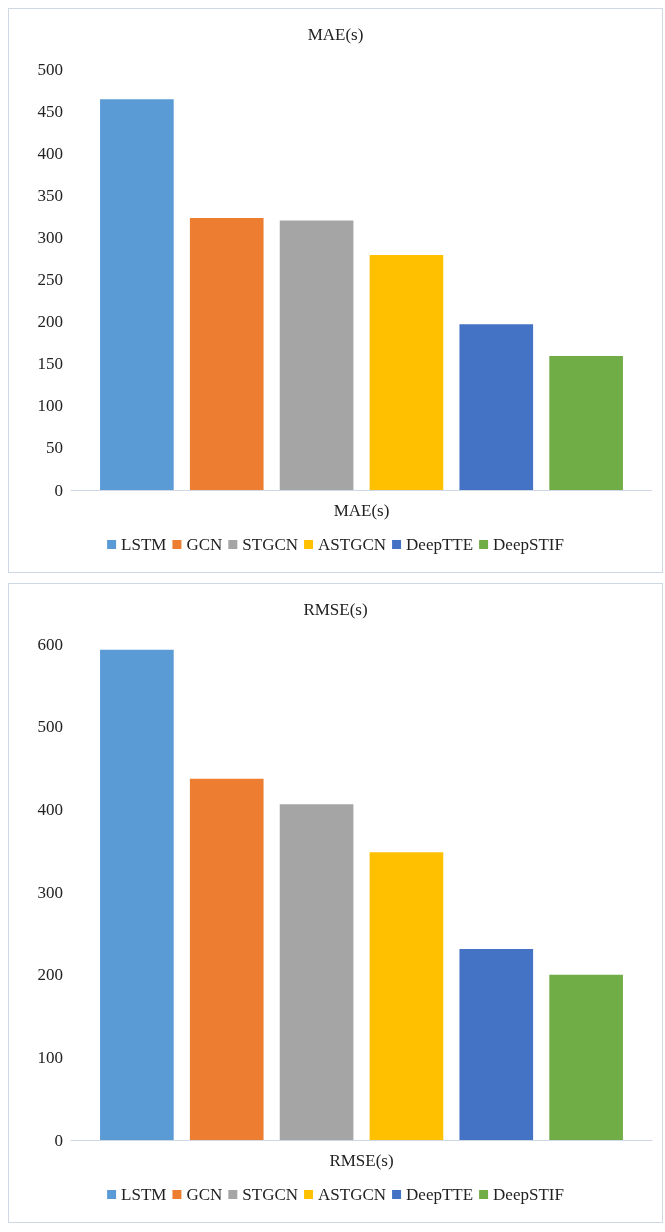  What do you see at coordinates (50, 195) in the screenshot?
I see `y-tick-label: 350` at bounding box center [50, 195].